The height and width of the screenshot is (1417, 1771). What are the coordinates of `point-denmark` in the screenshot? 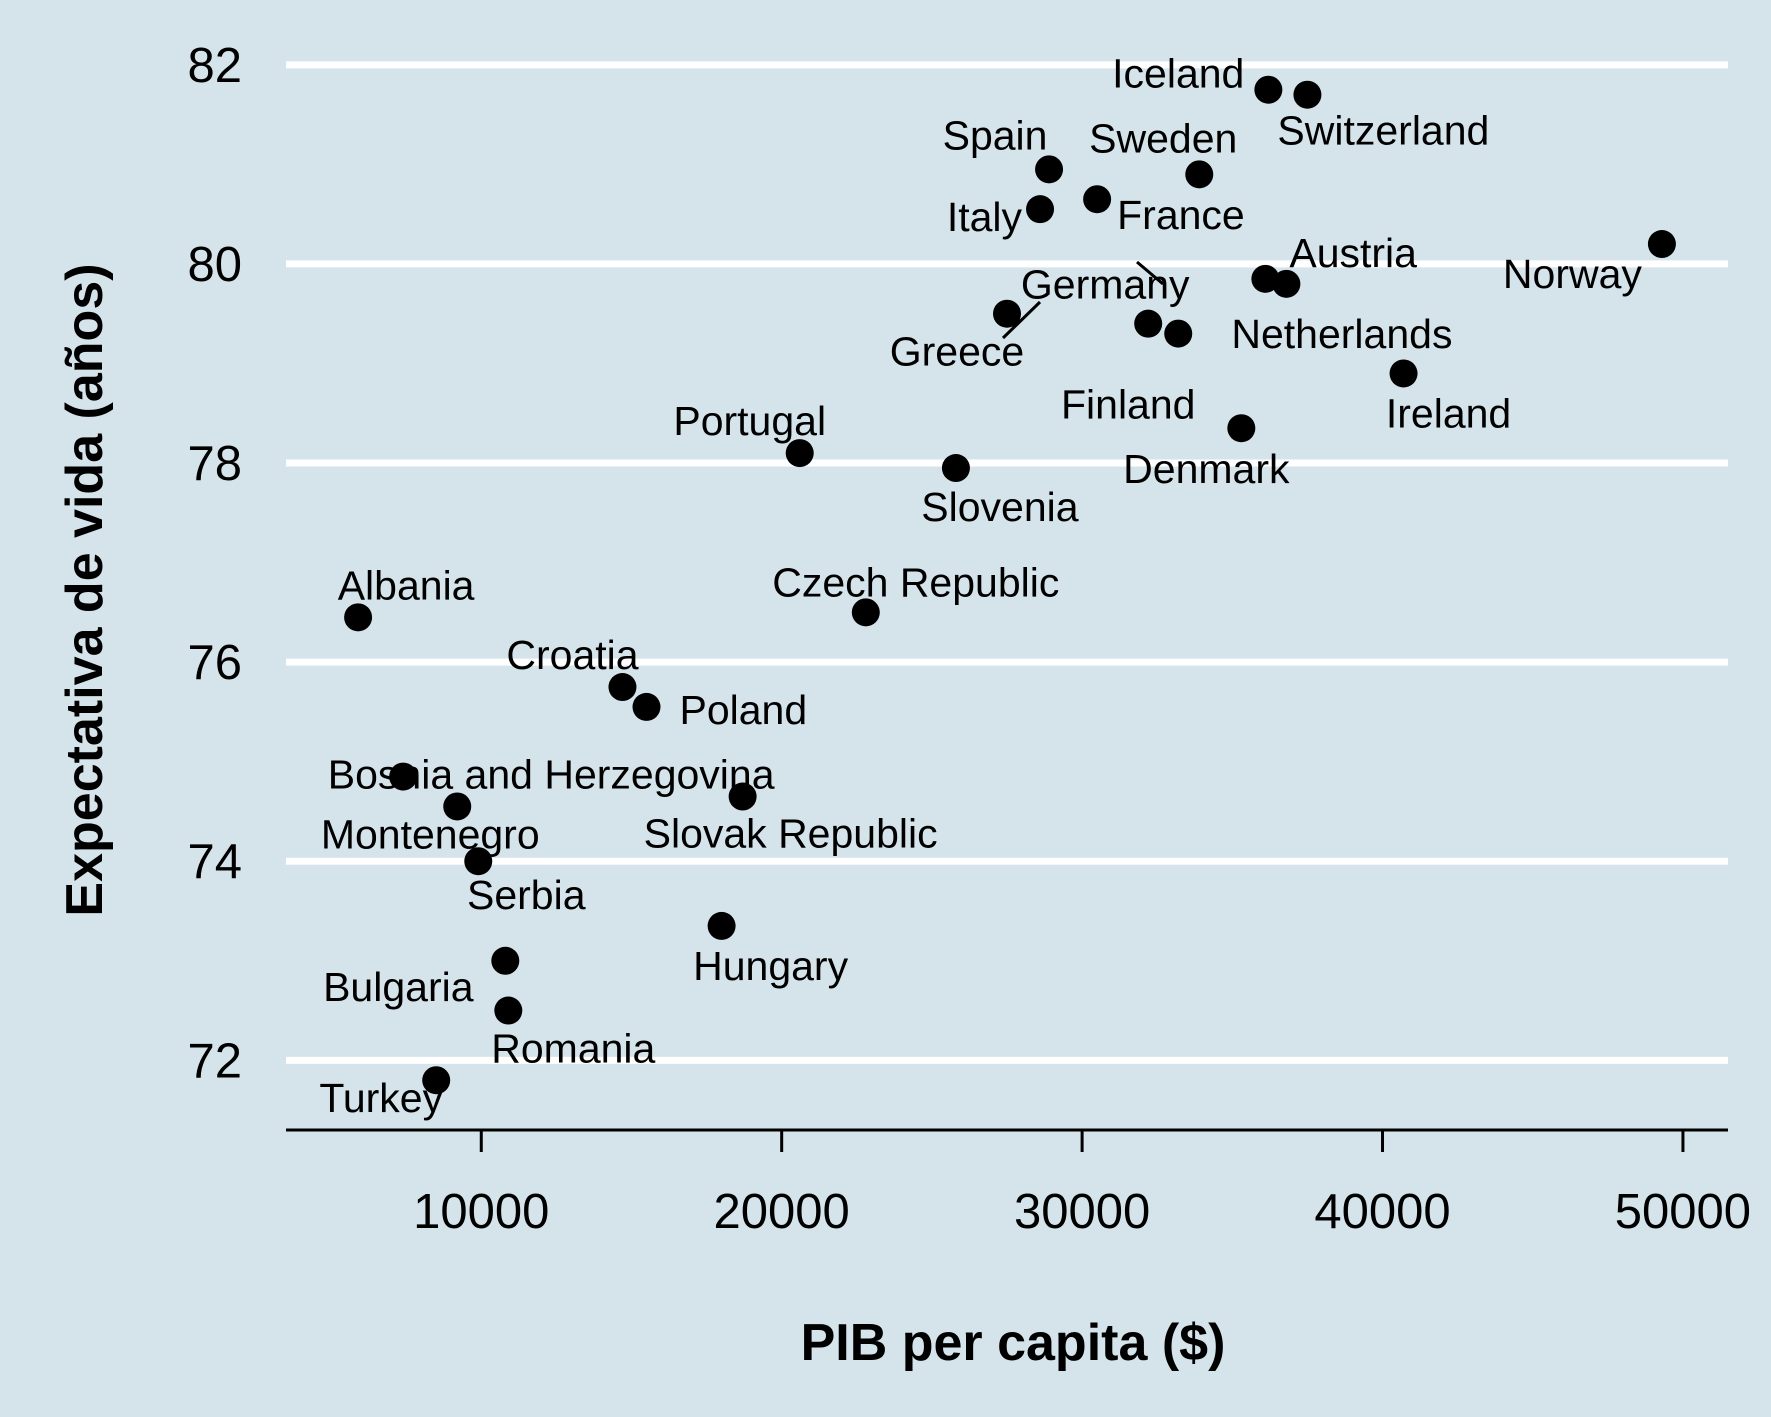 It's located at (1241, 428).